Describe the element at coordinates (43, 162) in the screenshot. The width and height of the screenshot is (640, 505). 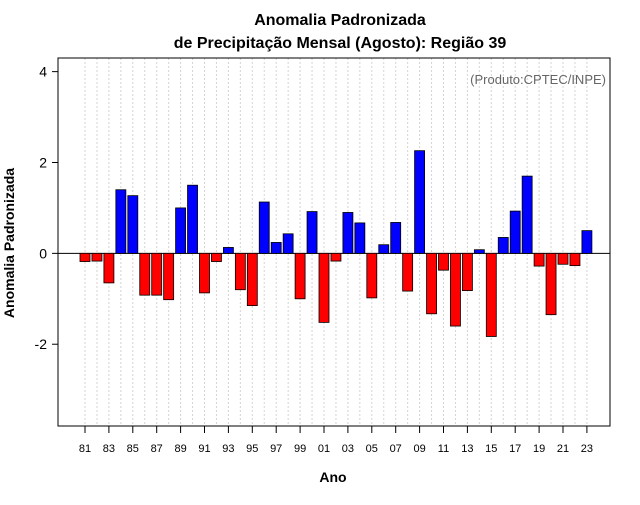
I see `y-tick-label-2: 2` at that location.